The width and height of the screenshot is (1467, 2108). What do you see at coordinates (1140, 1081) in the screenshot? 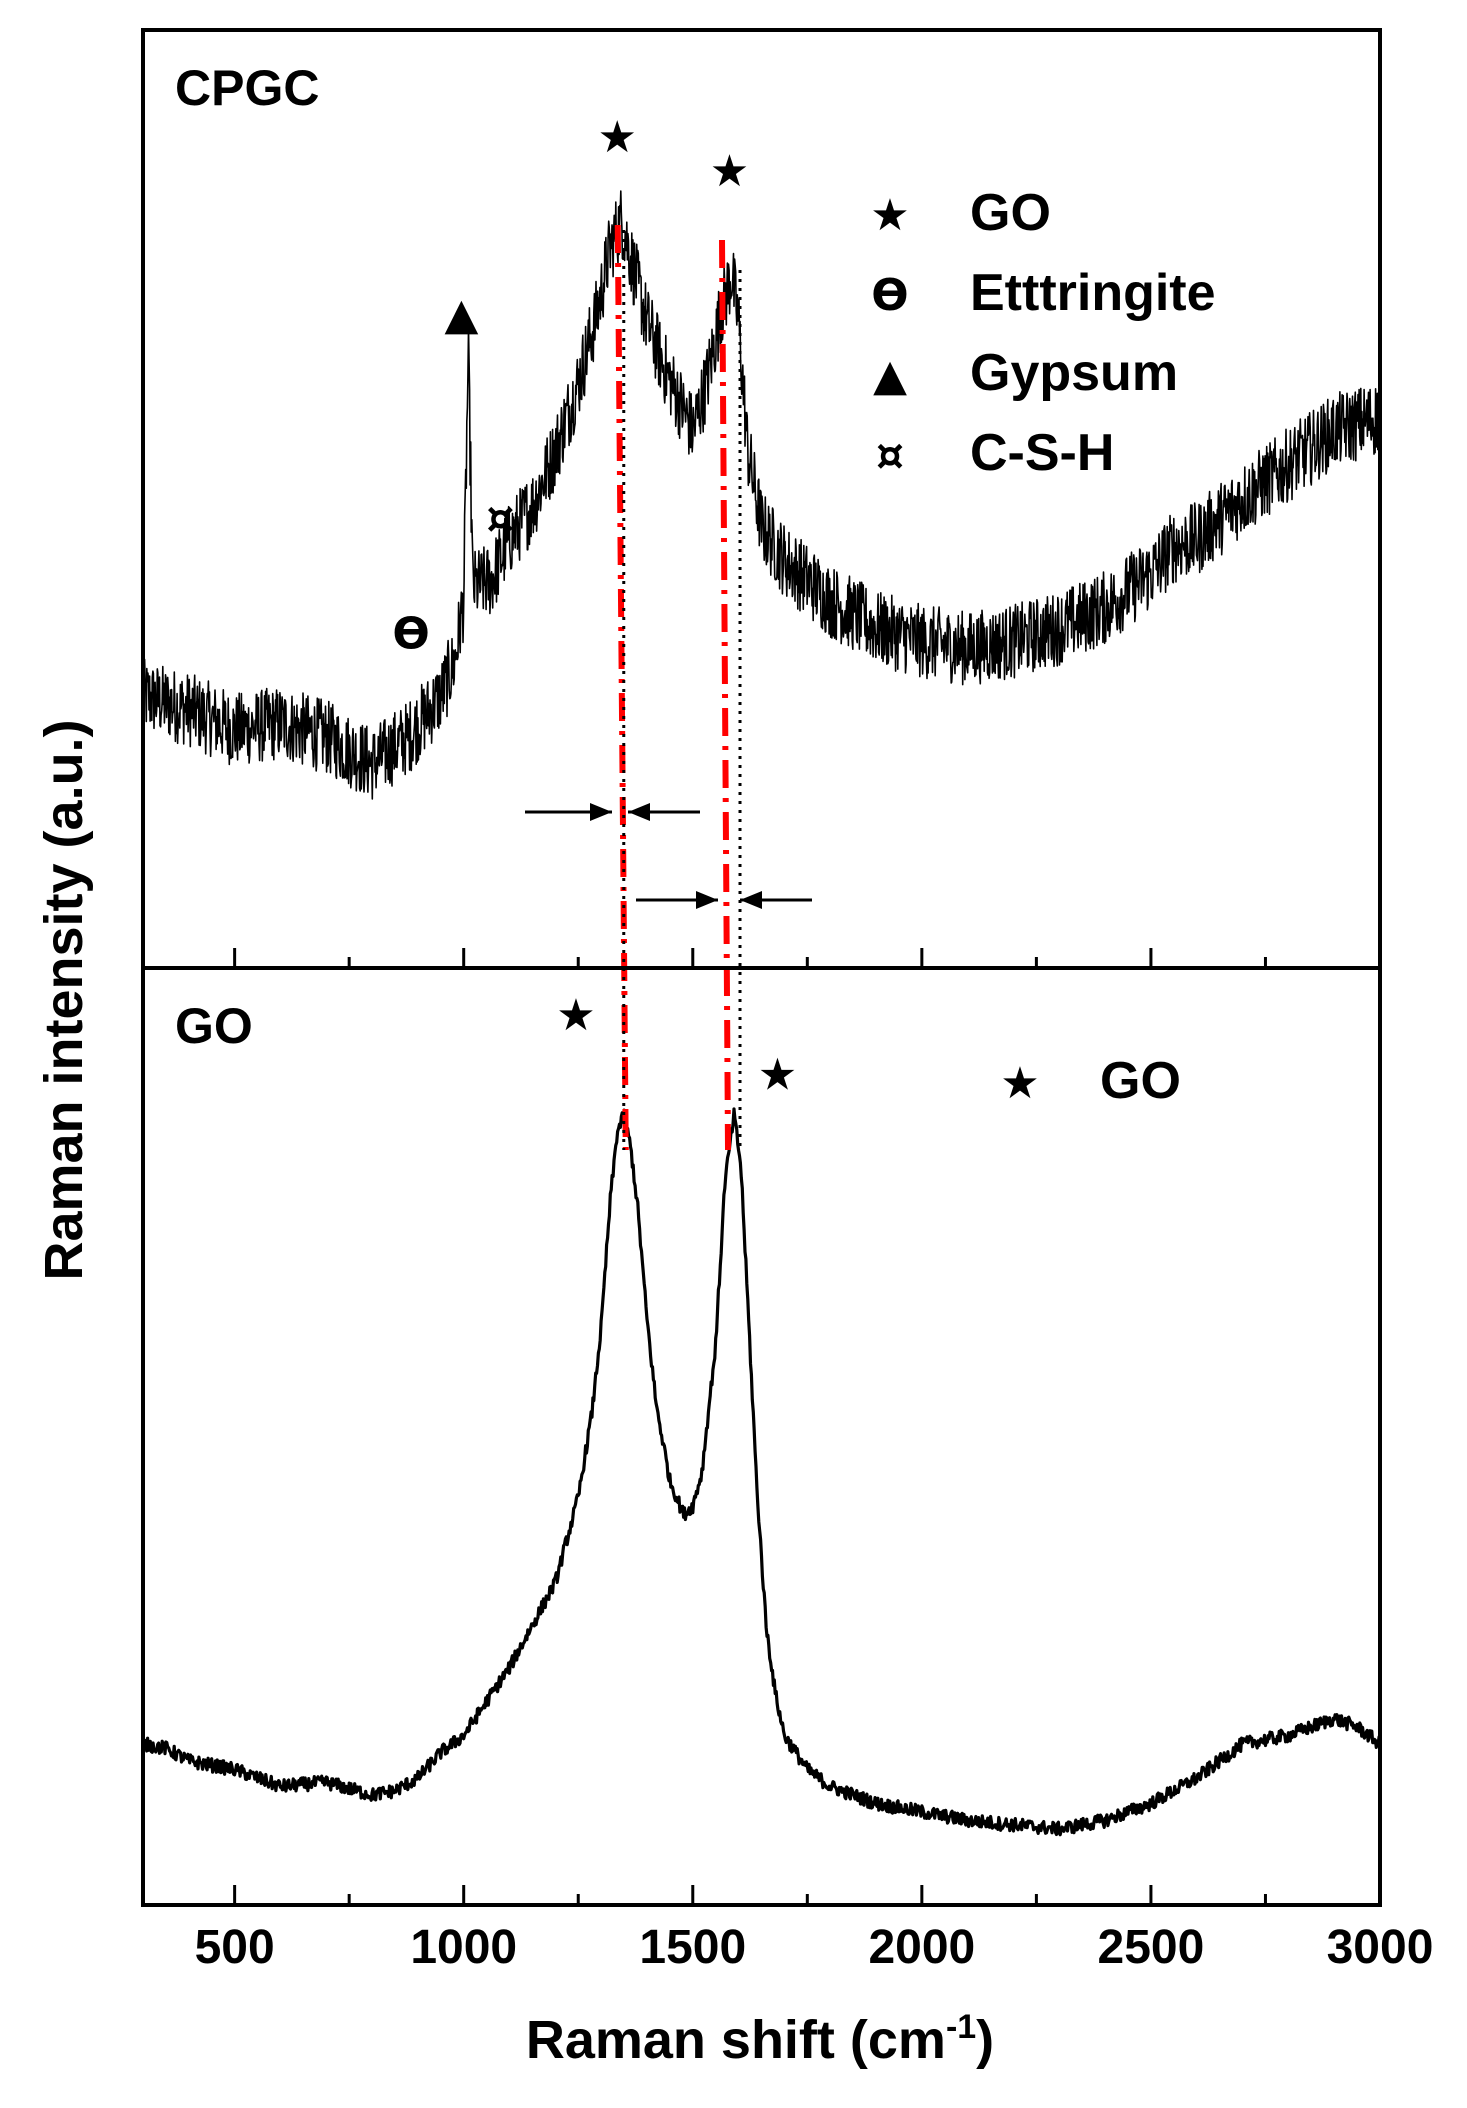
I see `legend-label-go-0: GO` at bounding box center [1140, 1081].